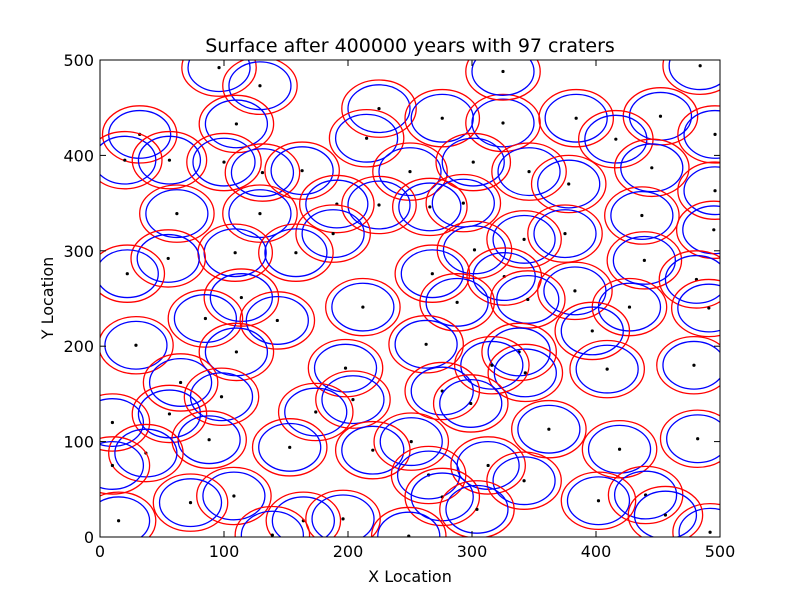 This screenshot has height=597, width=800. I want to click on y-axis-label: Y Location, so click(47, 299).